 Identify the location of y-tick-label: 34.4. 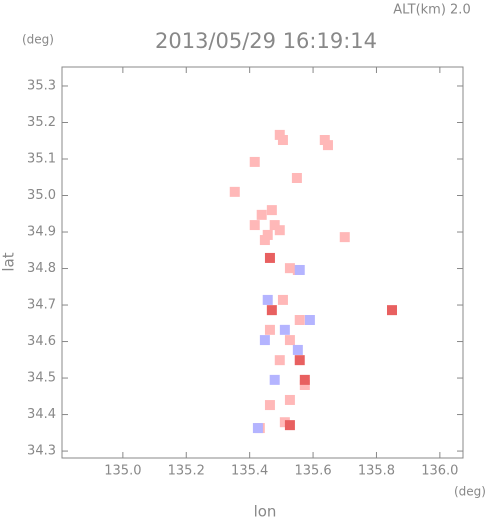
(41, 414).